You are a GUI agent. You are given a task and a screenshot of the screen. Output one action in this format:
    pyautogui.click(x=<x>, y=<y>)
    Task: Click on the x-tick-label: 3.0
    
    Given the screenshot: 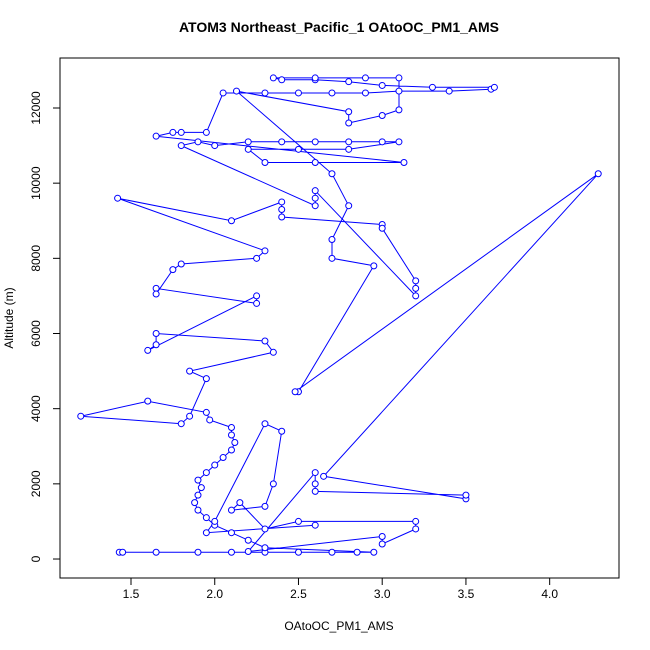 What is the action you would take?
    pyautogui.click(x=382, y=594)
    